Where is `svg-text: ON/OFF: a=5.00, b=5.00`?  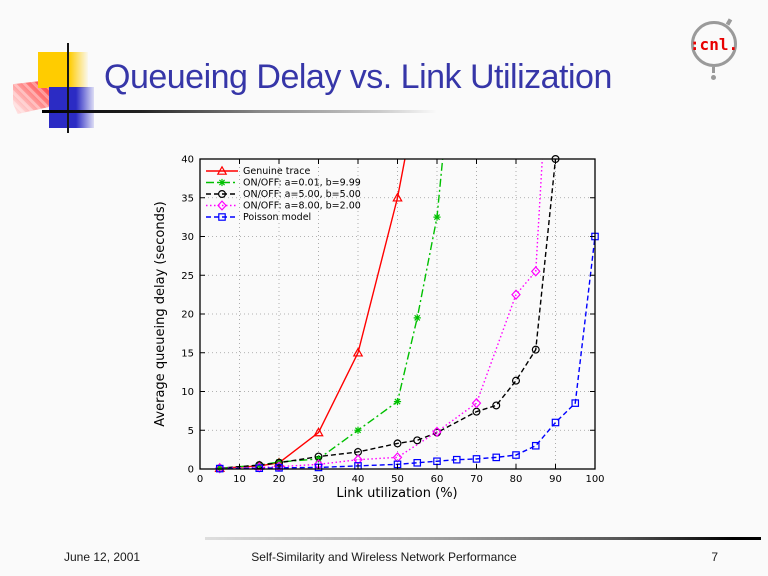
svg-text: ON/OFF: a=5.00, b=5.00 is located at coordinates (302, 194).